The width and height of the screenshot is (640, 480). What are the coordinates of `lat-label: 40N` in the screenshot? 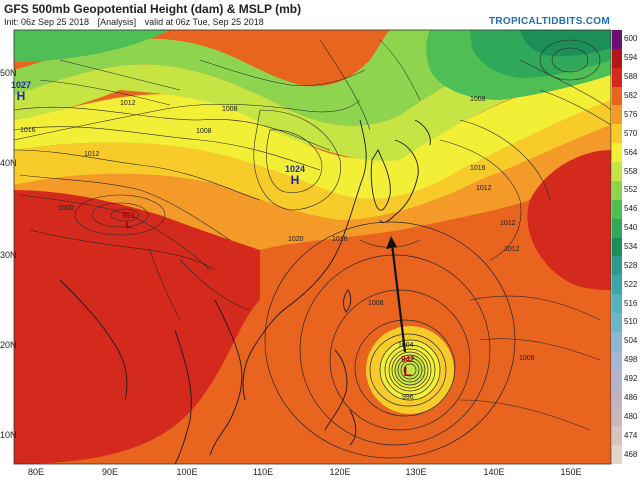 It's located at (8, 163).